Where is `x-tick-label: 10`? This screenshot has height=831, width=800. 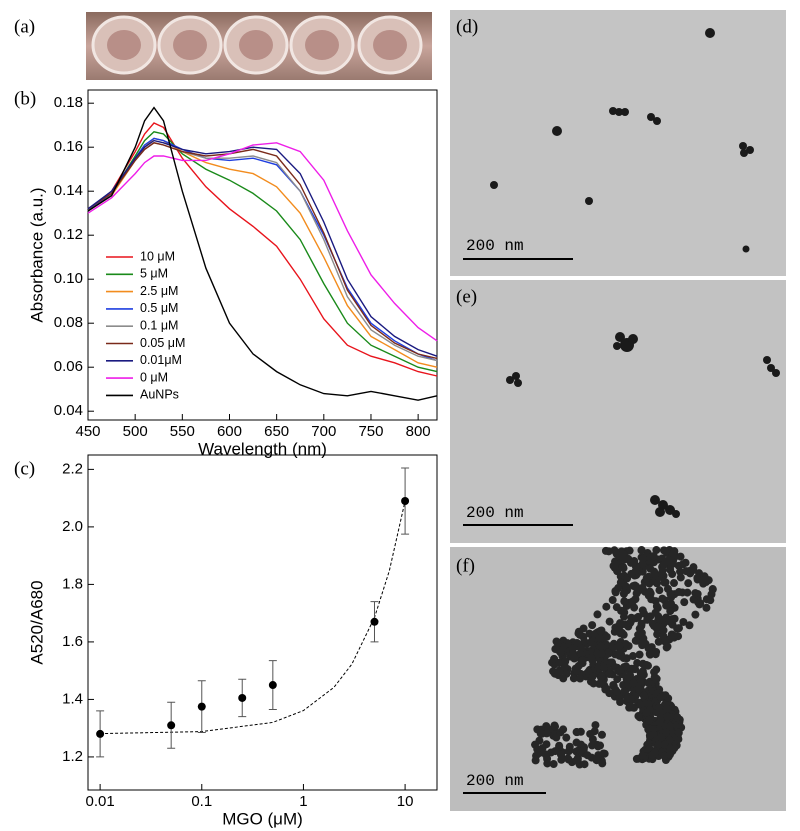 x-tick-label: 10 is located at coordinates (405, 801).